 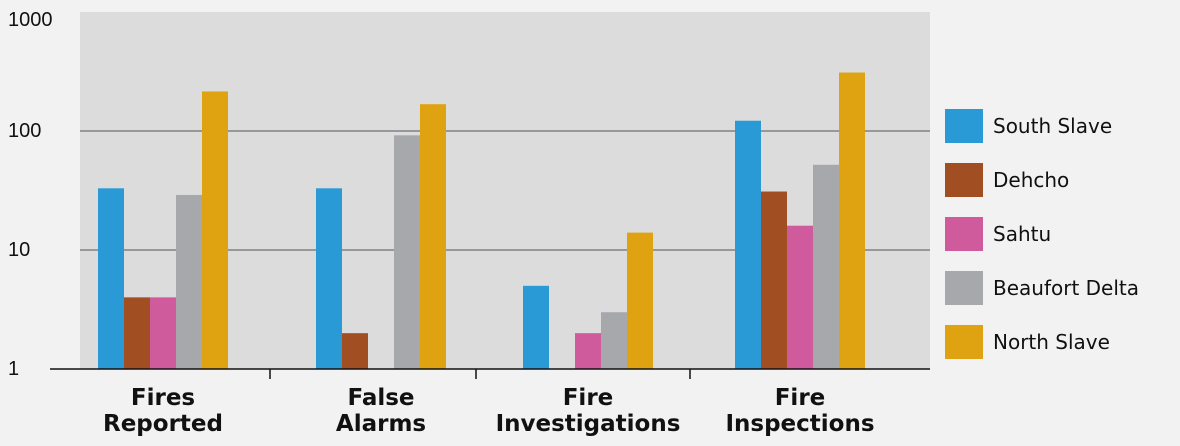 What do you see at coordinates (1052, 126) in the screenshot?
I see `legend-label: South Slave` at bounding box center [1052, 126].